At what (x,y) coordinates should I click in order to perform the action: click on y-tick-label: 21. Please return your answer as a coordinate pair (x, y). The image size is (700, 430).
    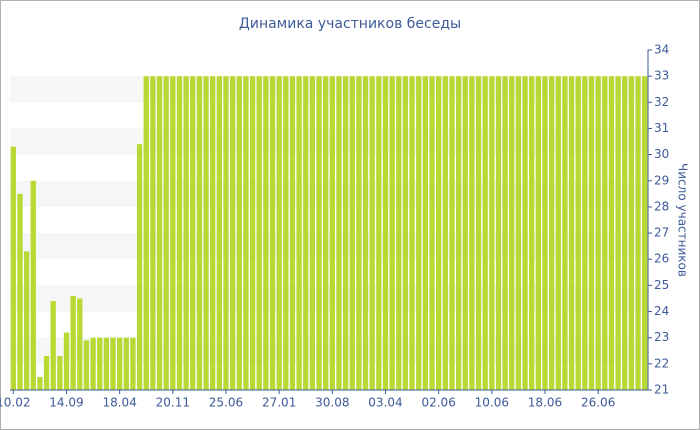
    Looking at the image, I should click on (661, 390).